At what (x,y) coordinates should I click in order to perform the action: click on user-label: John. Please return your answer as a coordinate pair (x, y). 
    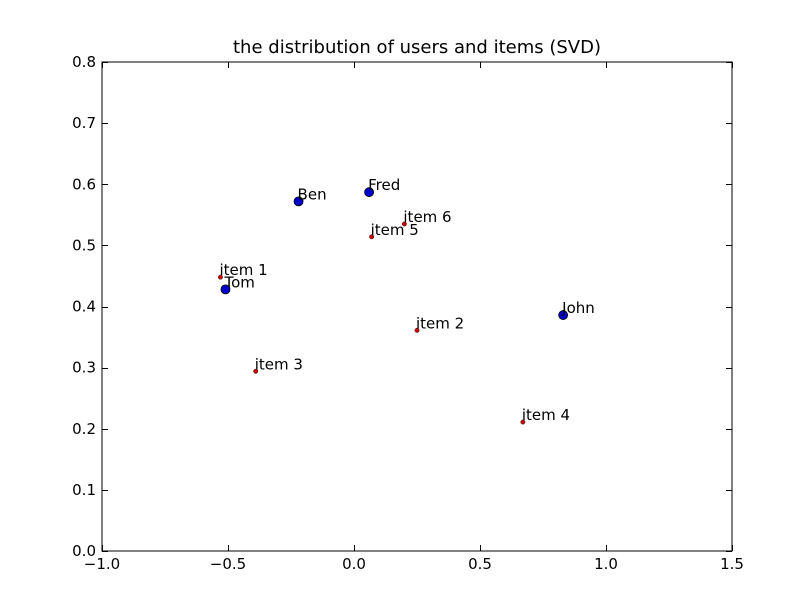
    Looking at the image, I should click on (578, 308).